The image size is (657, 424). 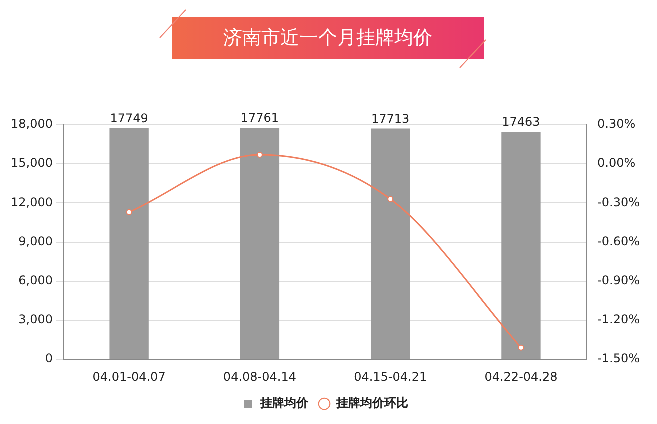 What do you see at coordinates (521, 377) in the screenshot?
I see `x-tick-label: 04.22-04.28` at bounding box center [521, 377].